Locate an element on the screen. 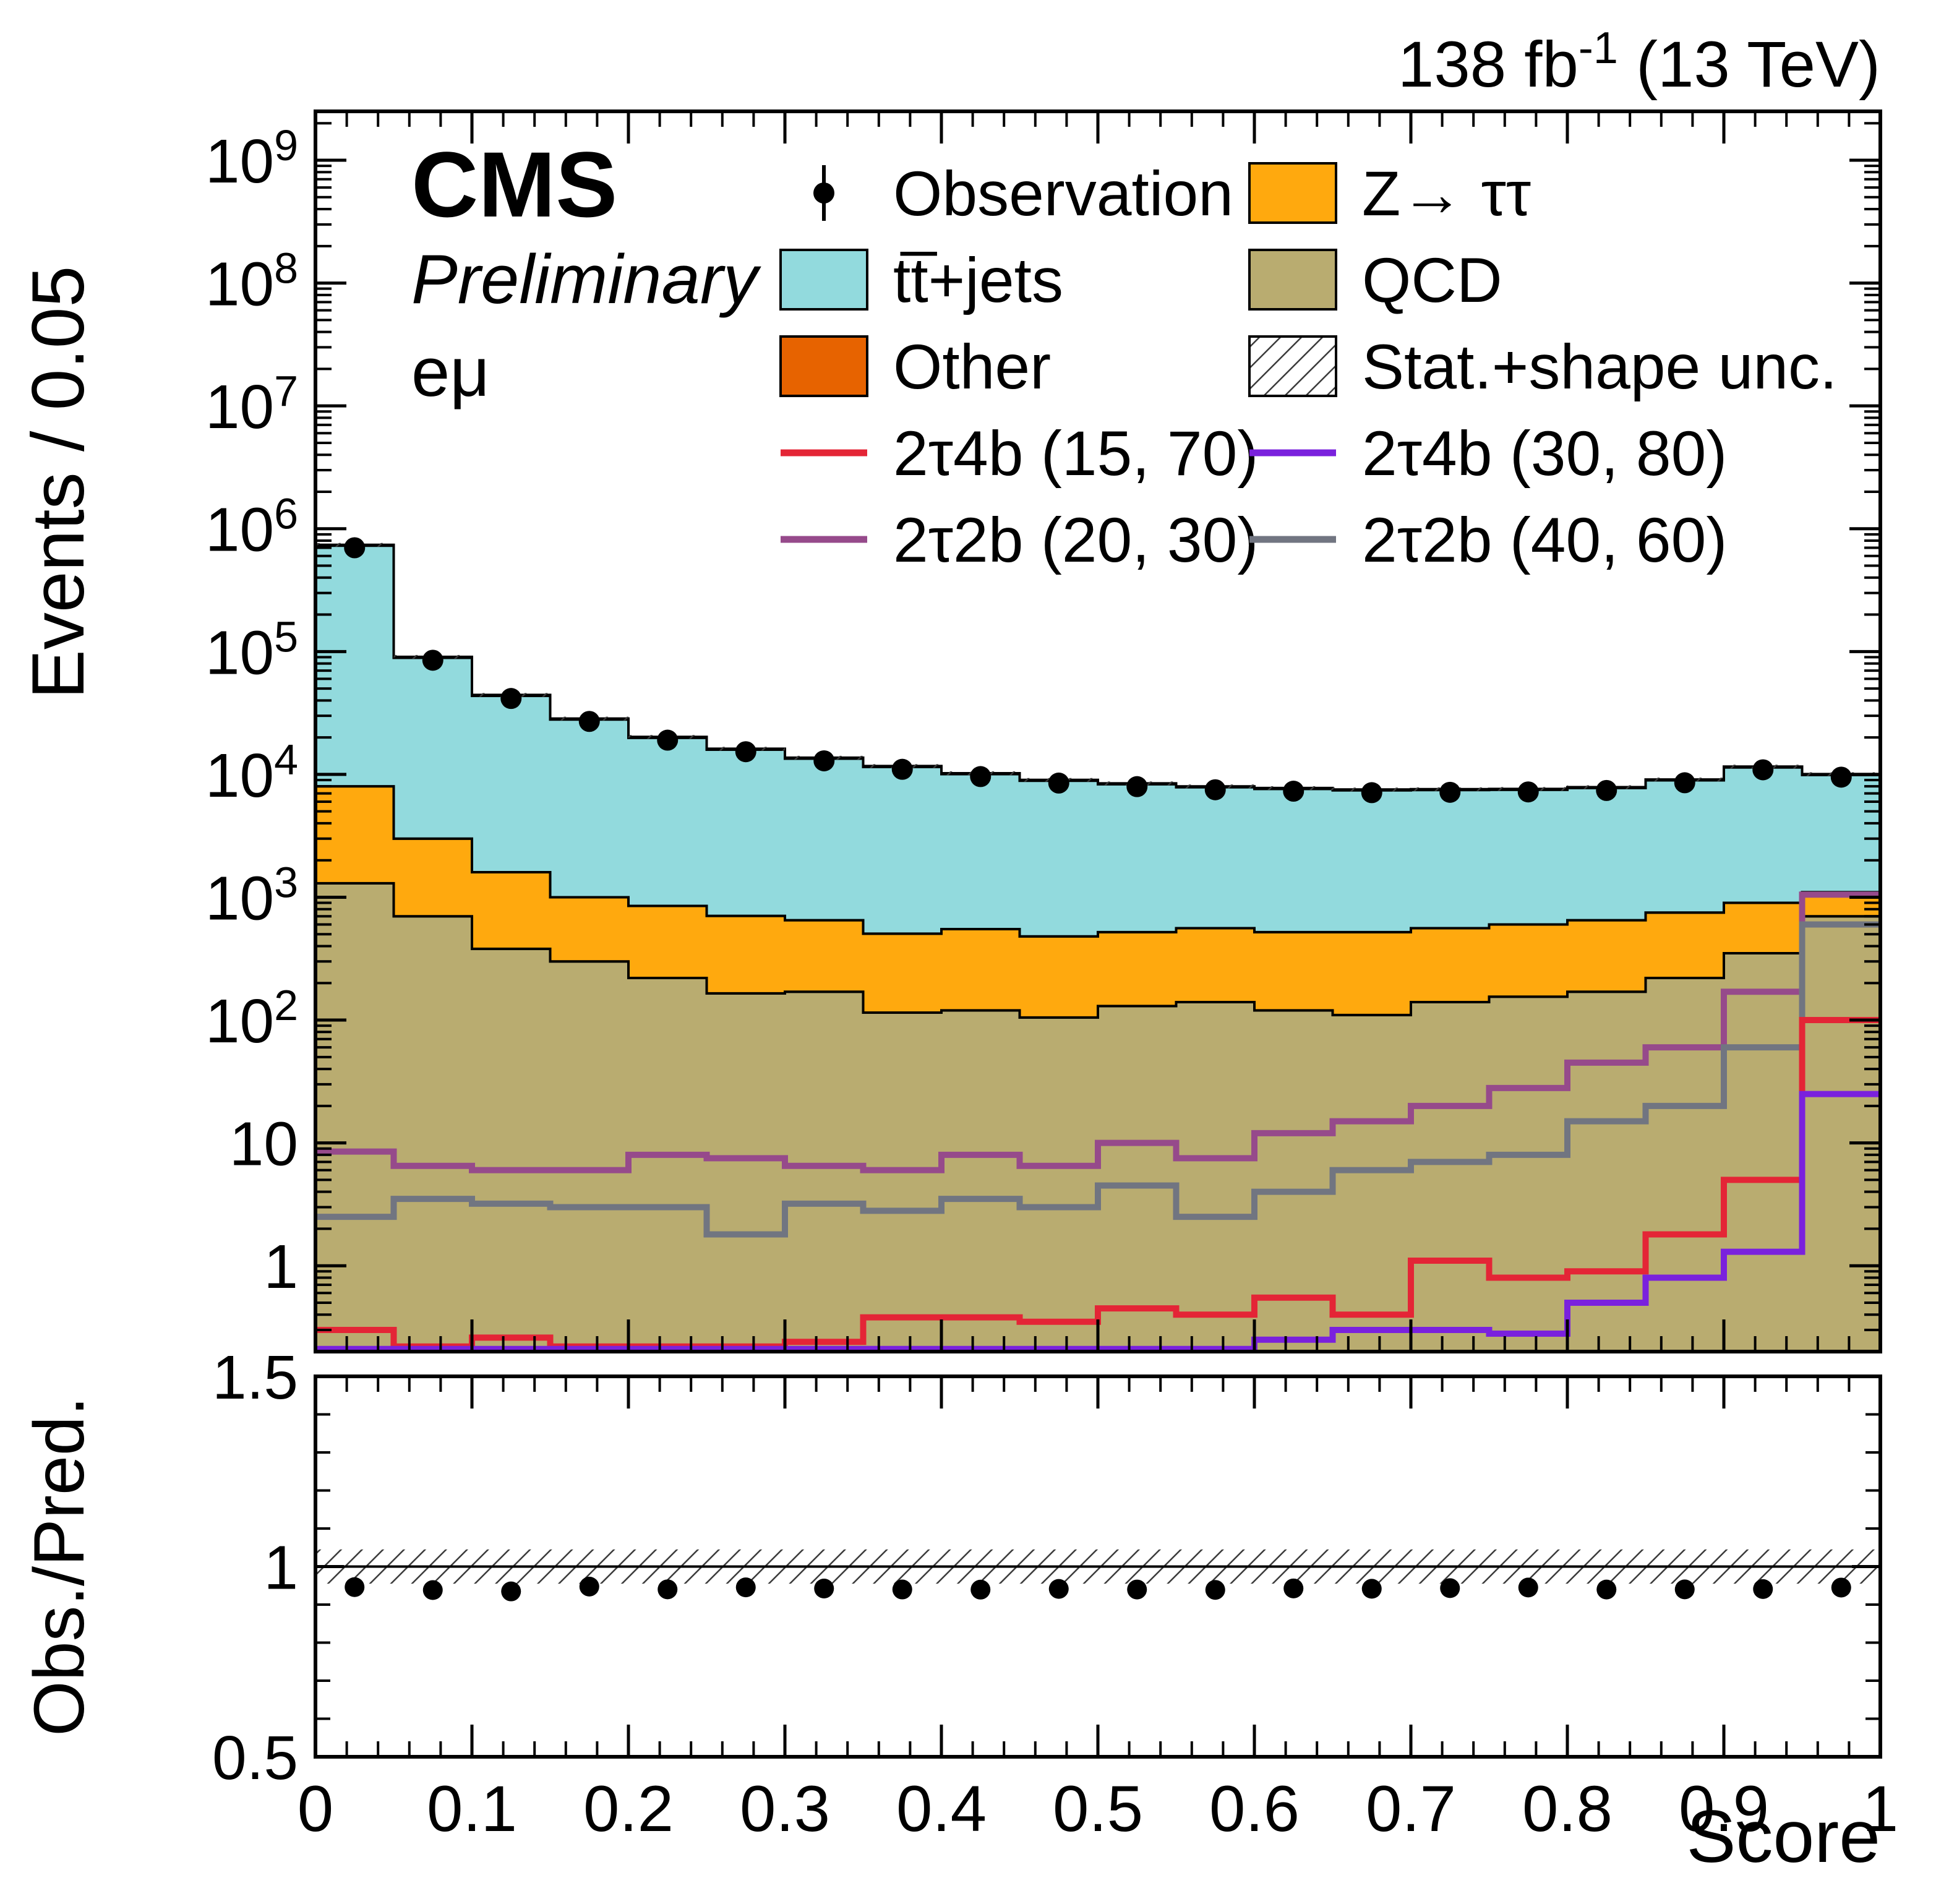 The height and width of the screenshot is (1904, 1949). ratio-points is located at coordinates (1098, 1589).